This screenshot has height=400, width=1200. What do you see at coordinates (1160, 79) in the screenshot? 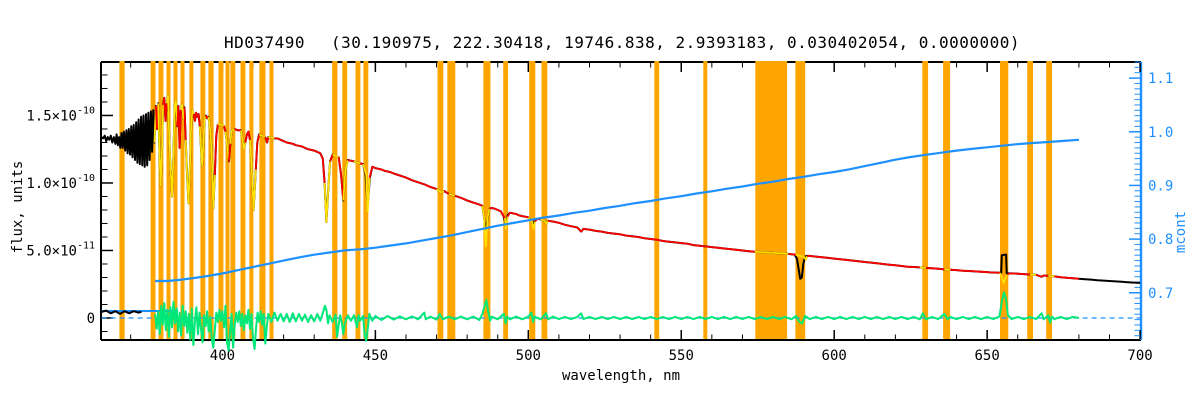
I see `y-right-tick-label: 1.1` at bounding box center [1160, 79].